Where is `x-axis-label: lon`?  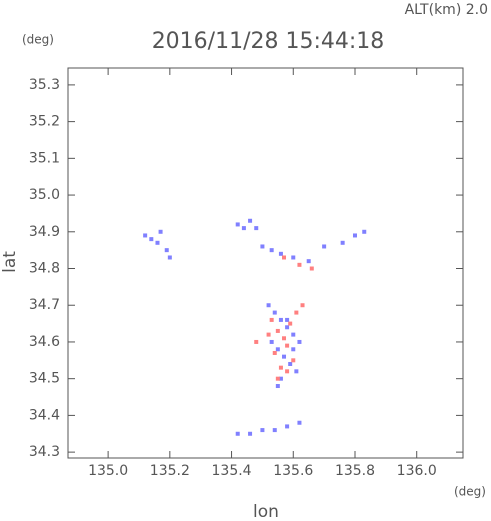
x-axis-label: lon is located at coordinates (266, 511).